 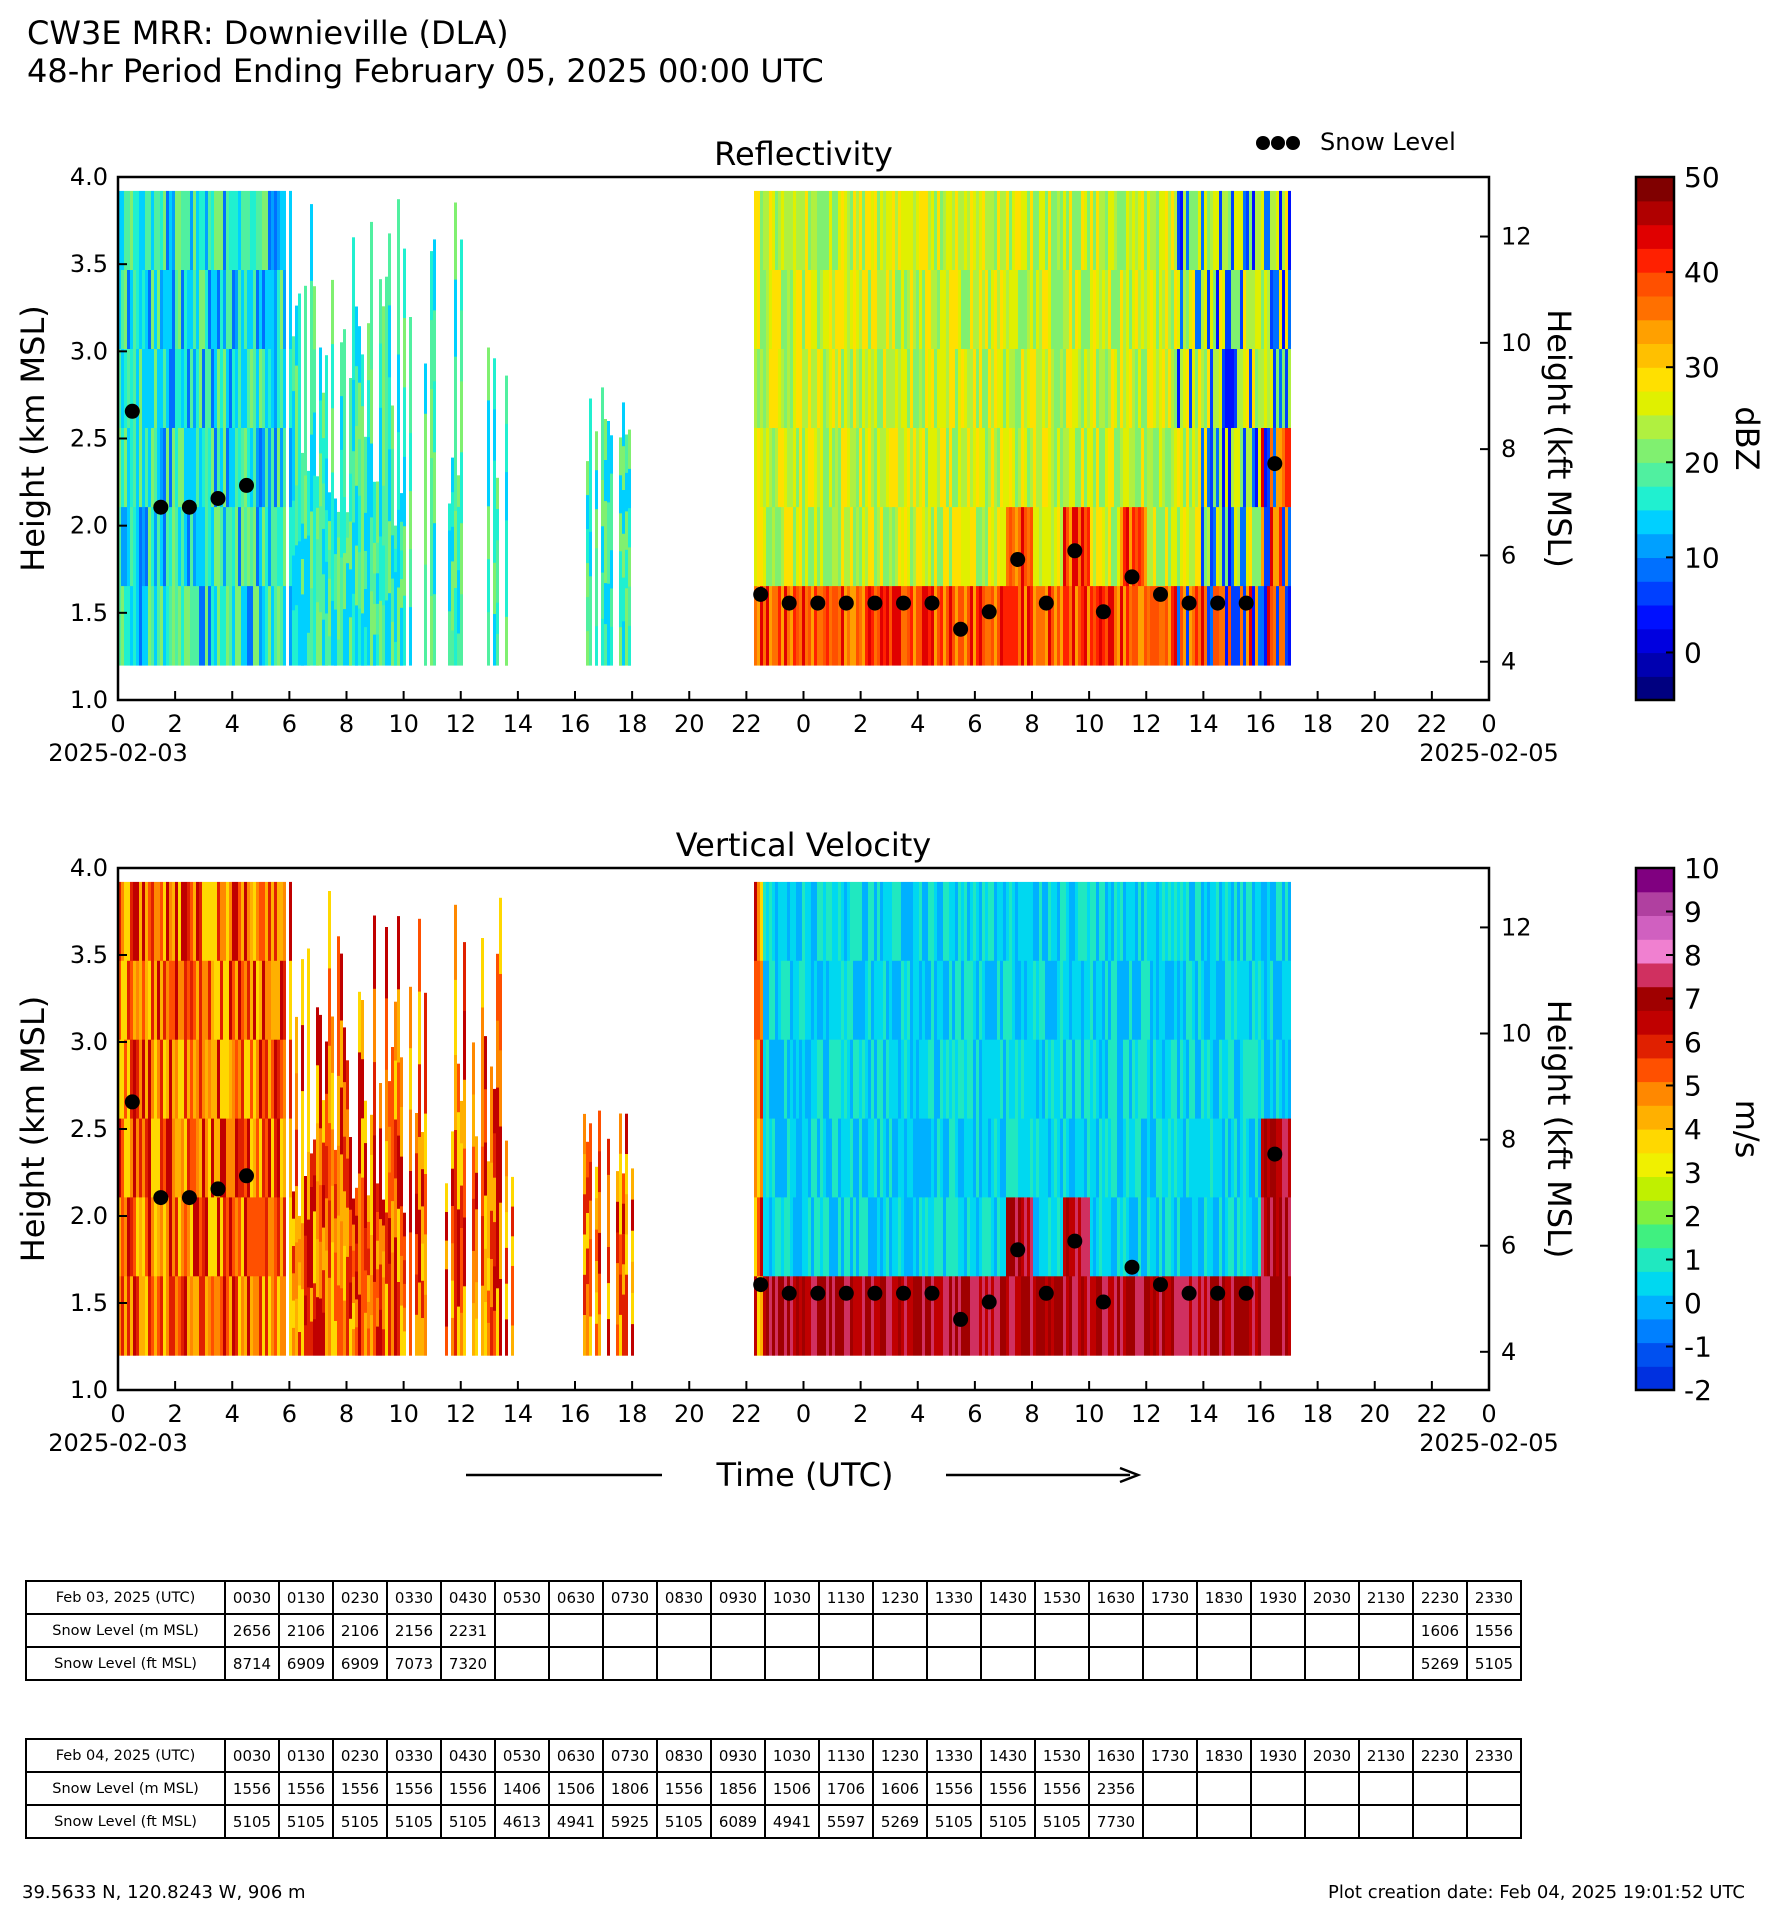 What do you see at coordinates (164, 1892) in the screenshot?
I see `station-location: 39.5633 N, 120.8243 W, 906 m` at bounding box center [164, 1892].